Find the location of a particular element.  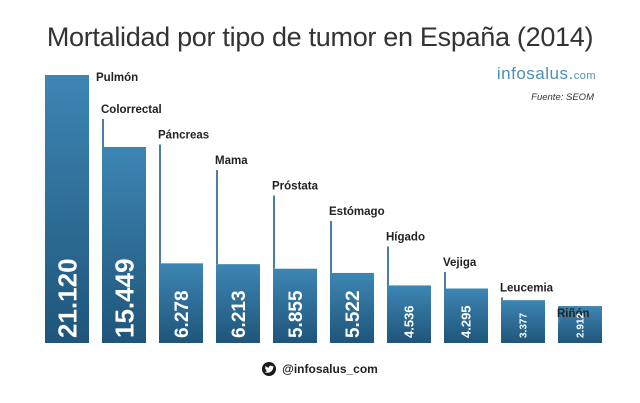

category-label-7: Vejiga is located at coordinates (460, 263).